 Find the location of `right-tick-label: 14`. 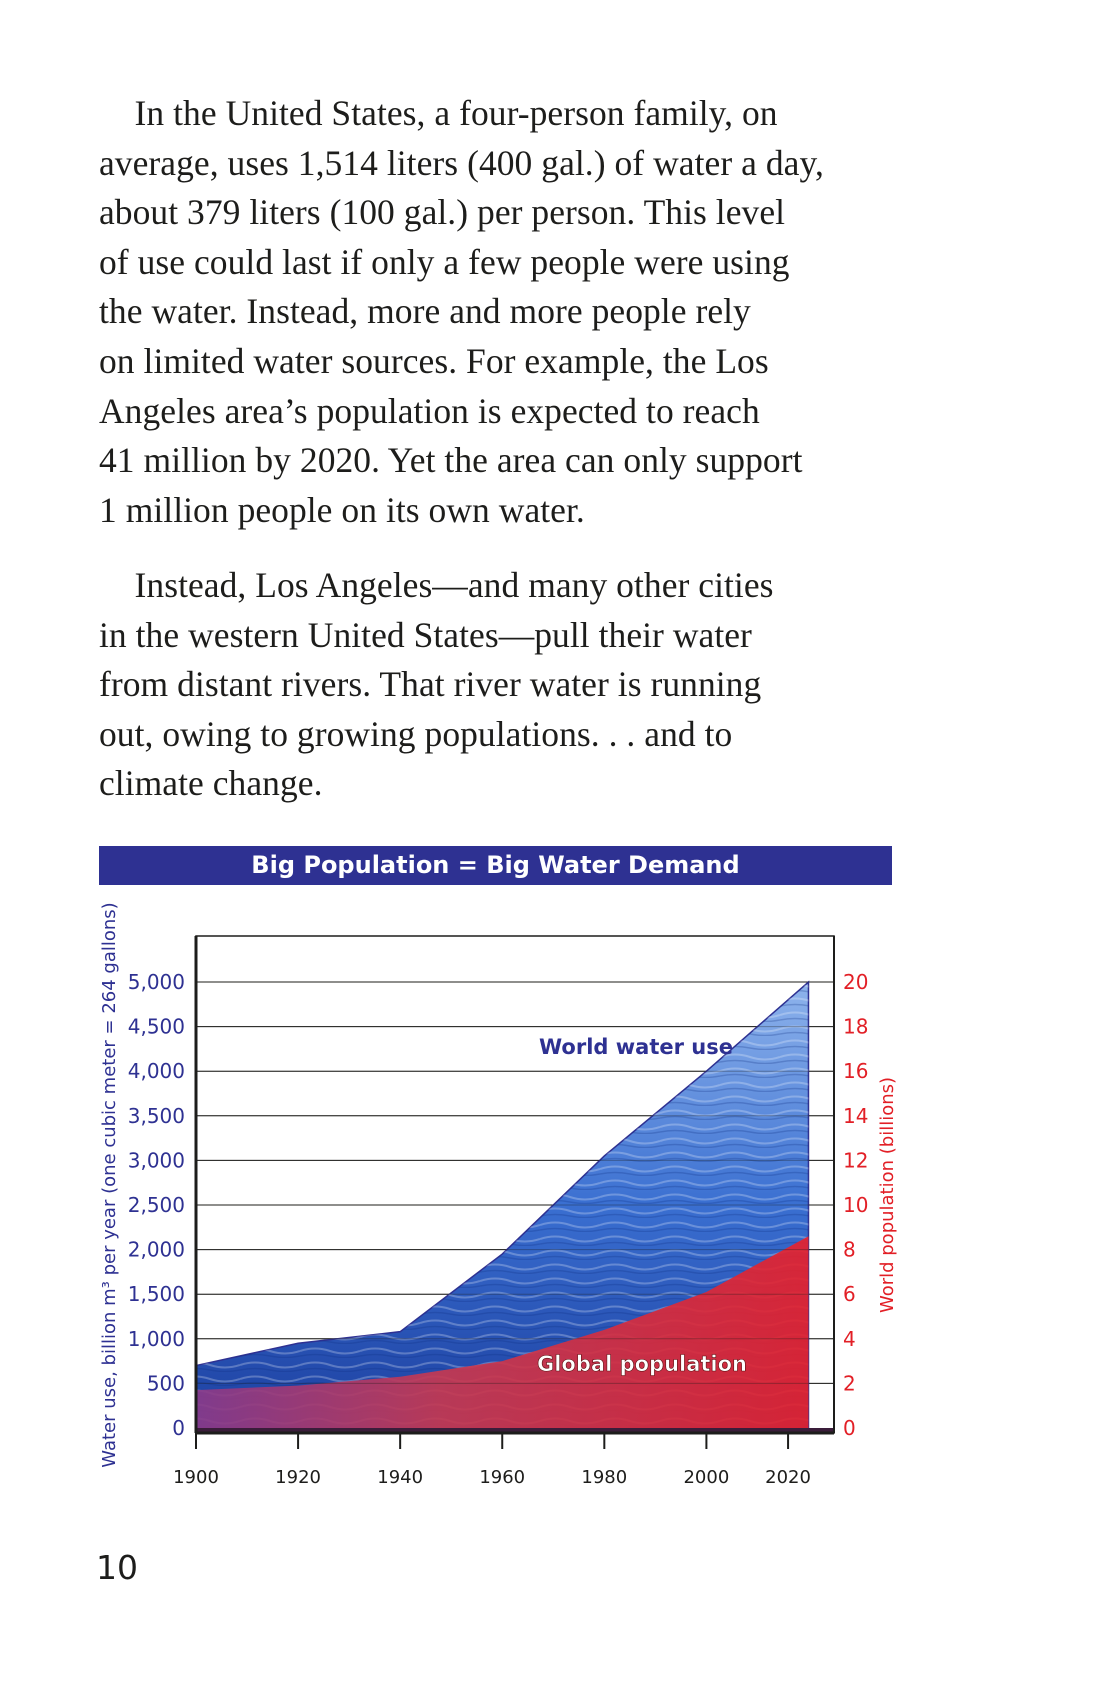

right-tick-label: 14 is located at coordinates (855, 1116).